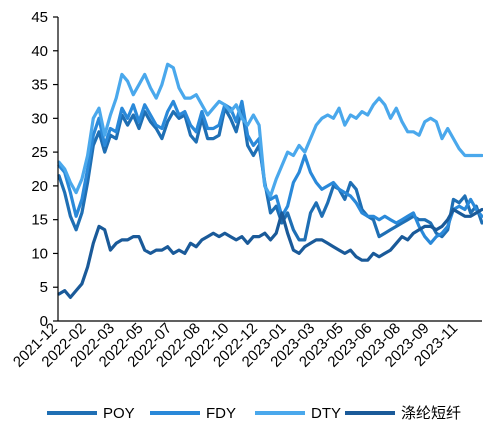 This screenshot has width=483, height=428. Describe the element at coordinates (39, 152) in the screenshot. I see `y-tick-label: 25` at that location.